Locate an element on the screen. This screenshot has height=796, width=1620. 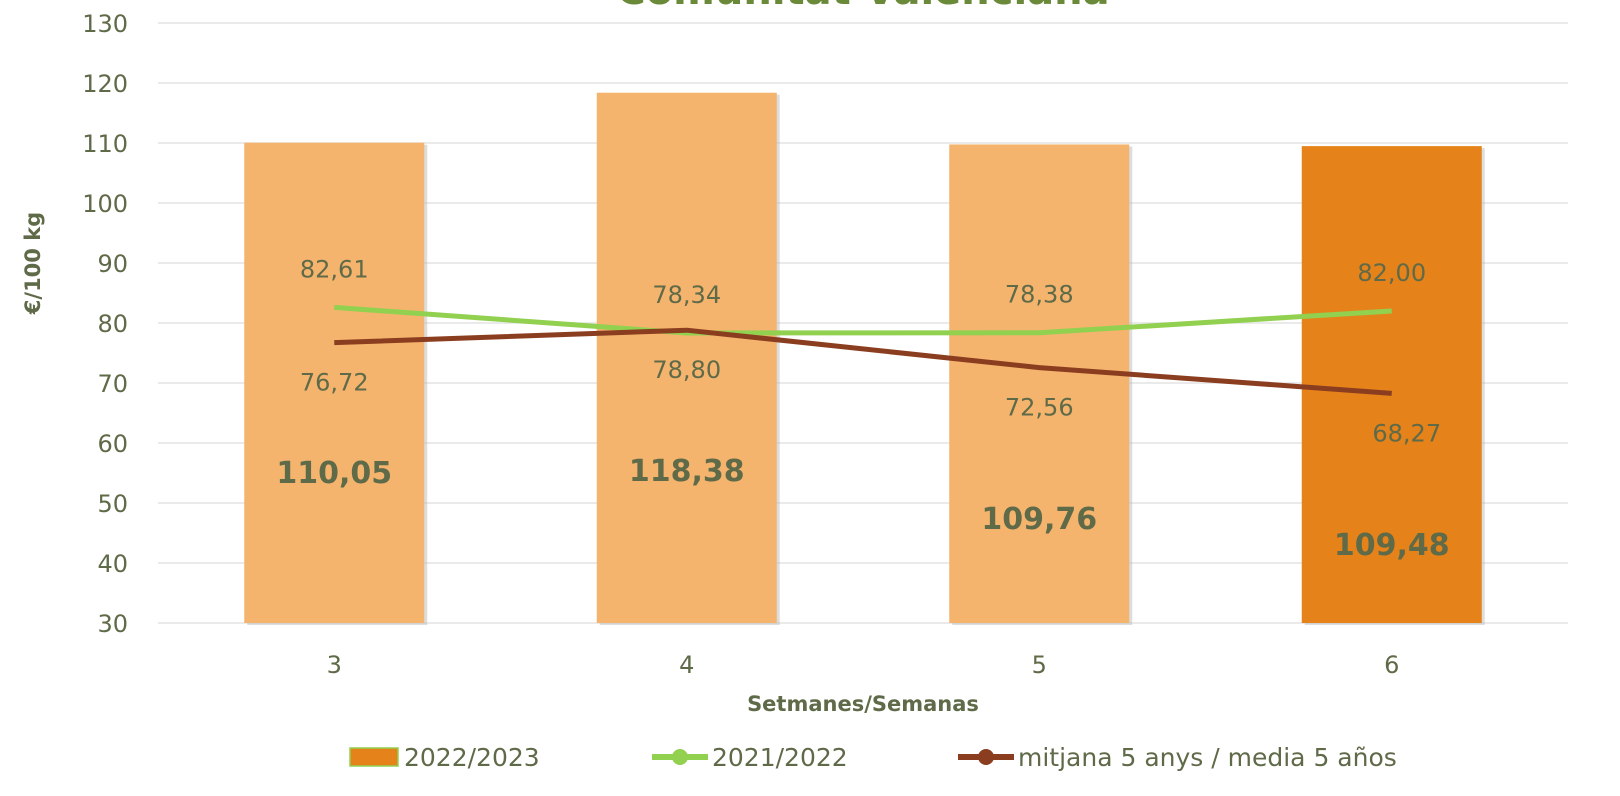
y-tick-label: 120 is located at coordinates (105, 84).